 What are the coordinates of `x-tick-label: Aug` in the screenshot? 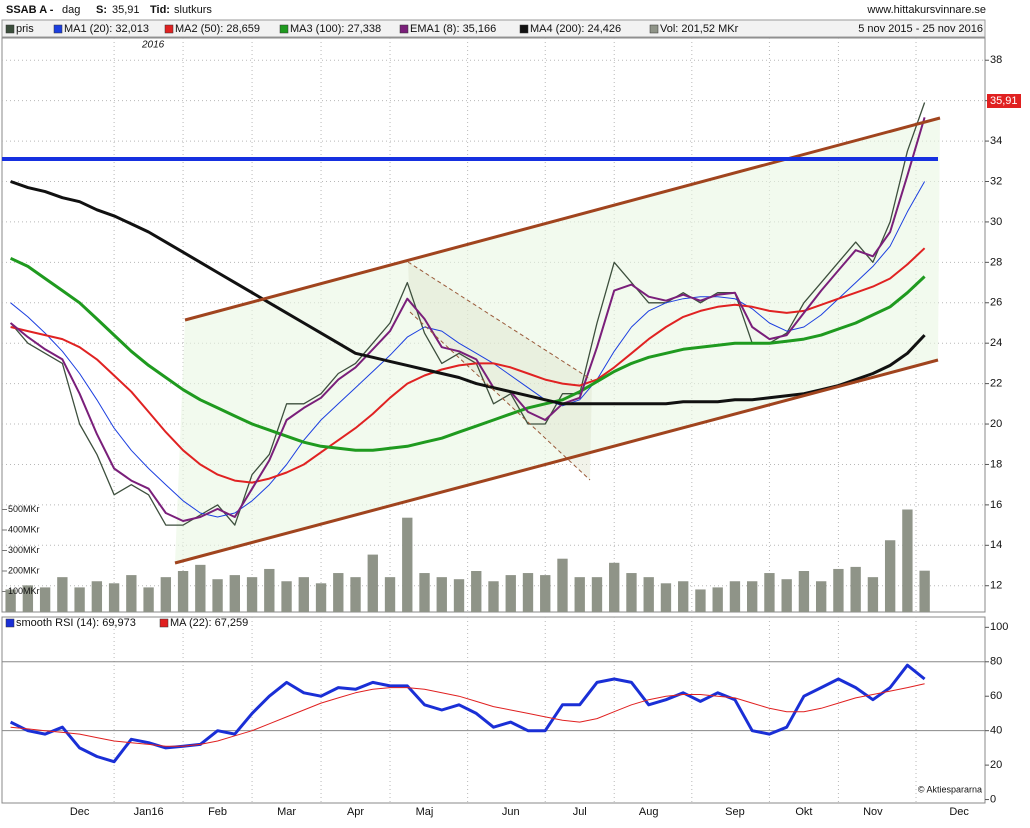 It's located at (649, 812).